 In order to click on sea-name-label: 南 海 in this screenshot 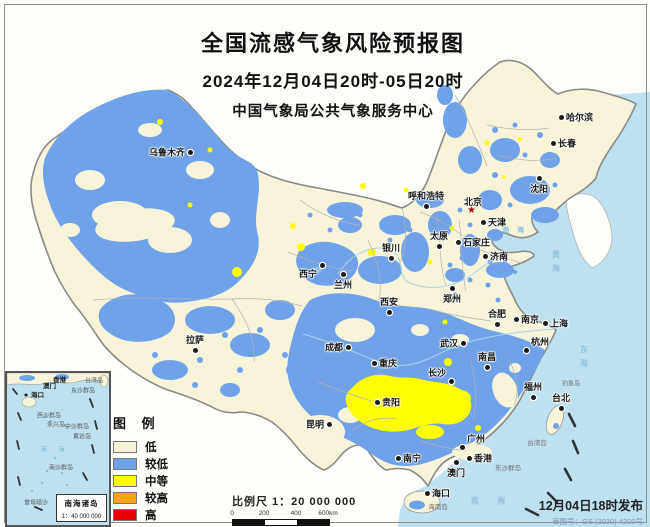, I will do `click(492, 501)`.